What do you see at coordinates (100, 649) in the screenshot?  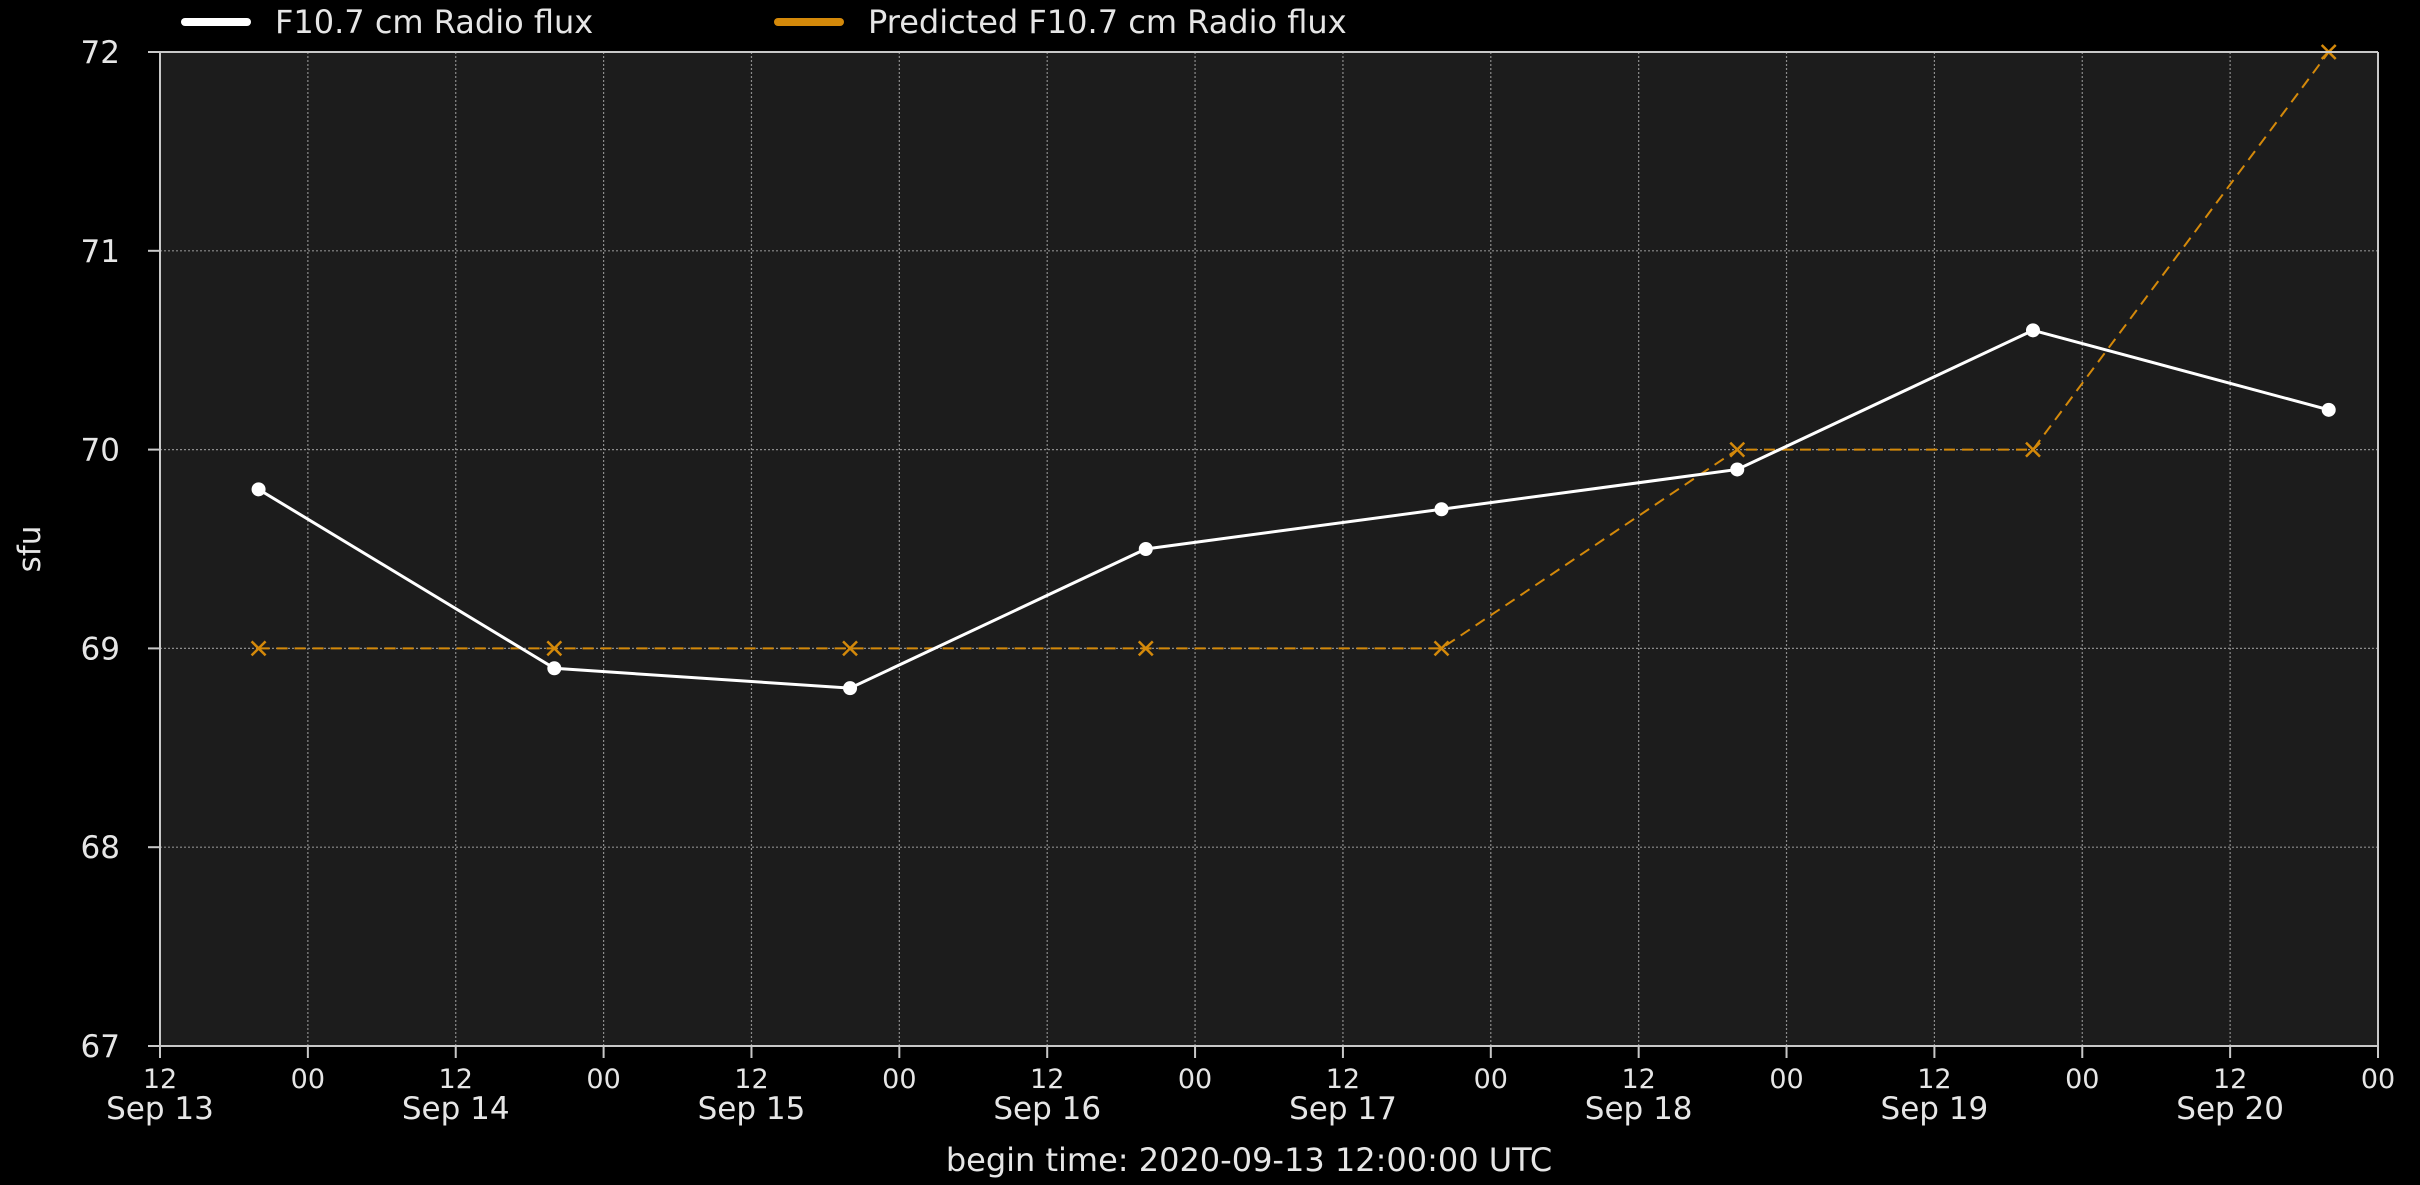 I see `y-tick-label: 69` at bounding box center [100, 649].